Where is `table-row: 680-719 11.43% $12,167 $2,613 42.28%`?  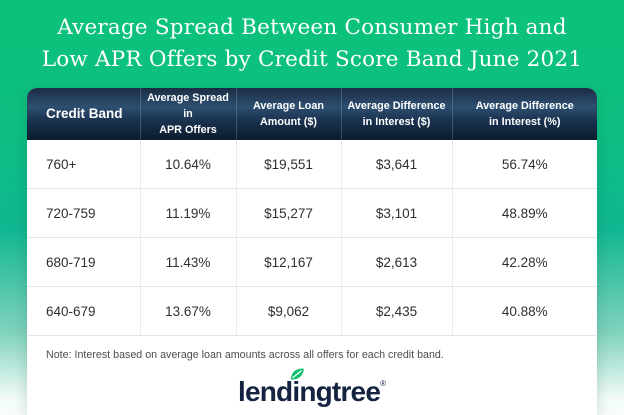
table-row: 680-719 11.43% $12,167 $2,613 42.28% is located at coordinates (312, 262).